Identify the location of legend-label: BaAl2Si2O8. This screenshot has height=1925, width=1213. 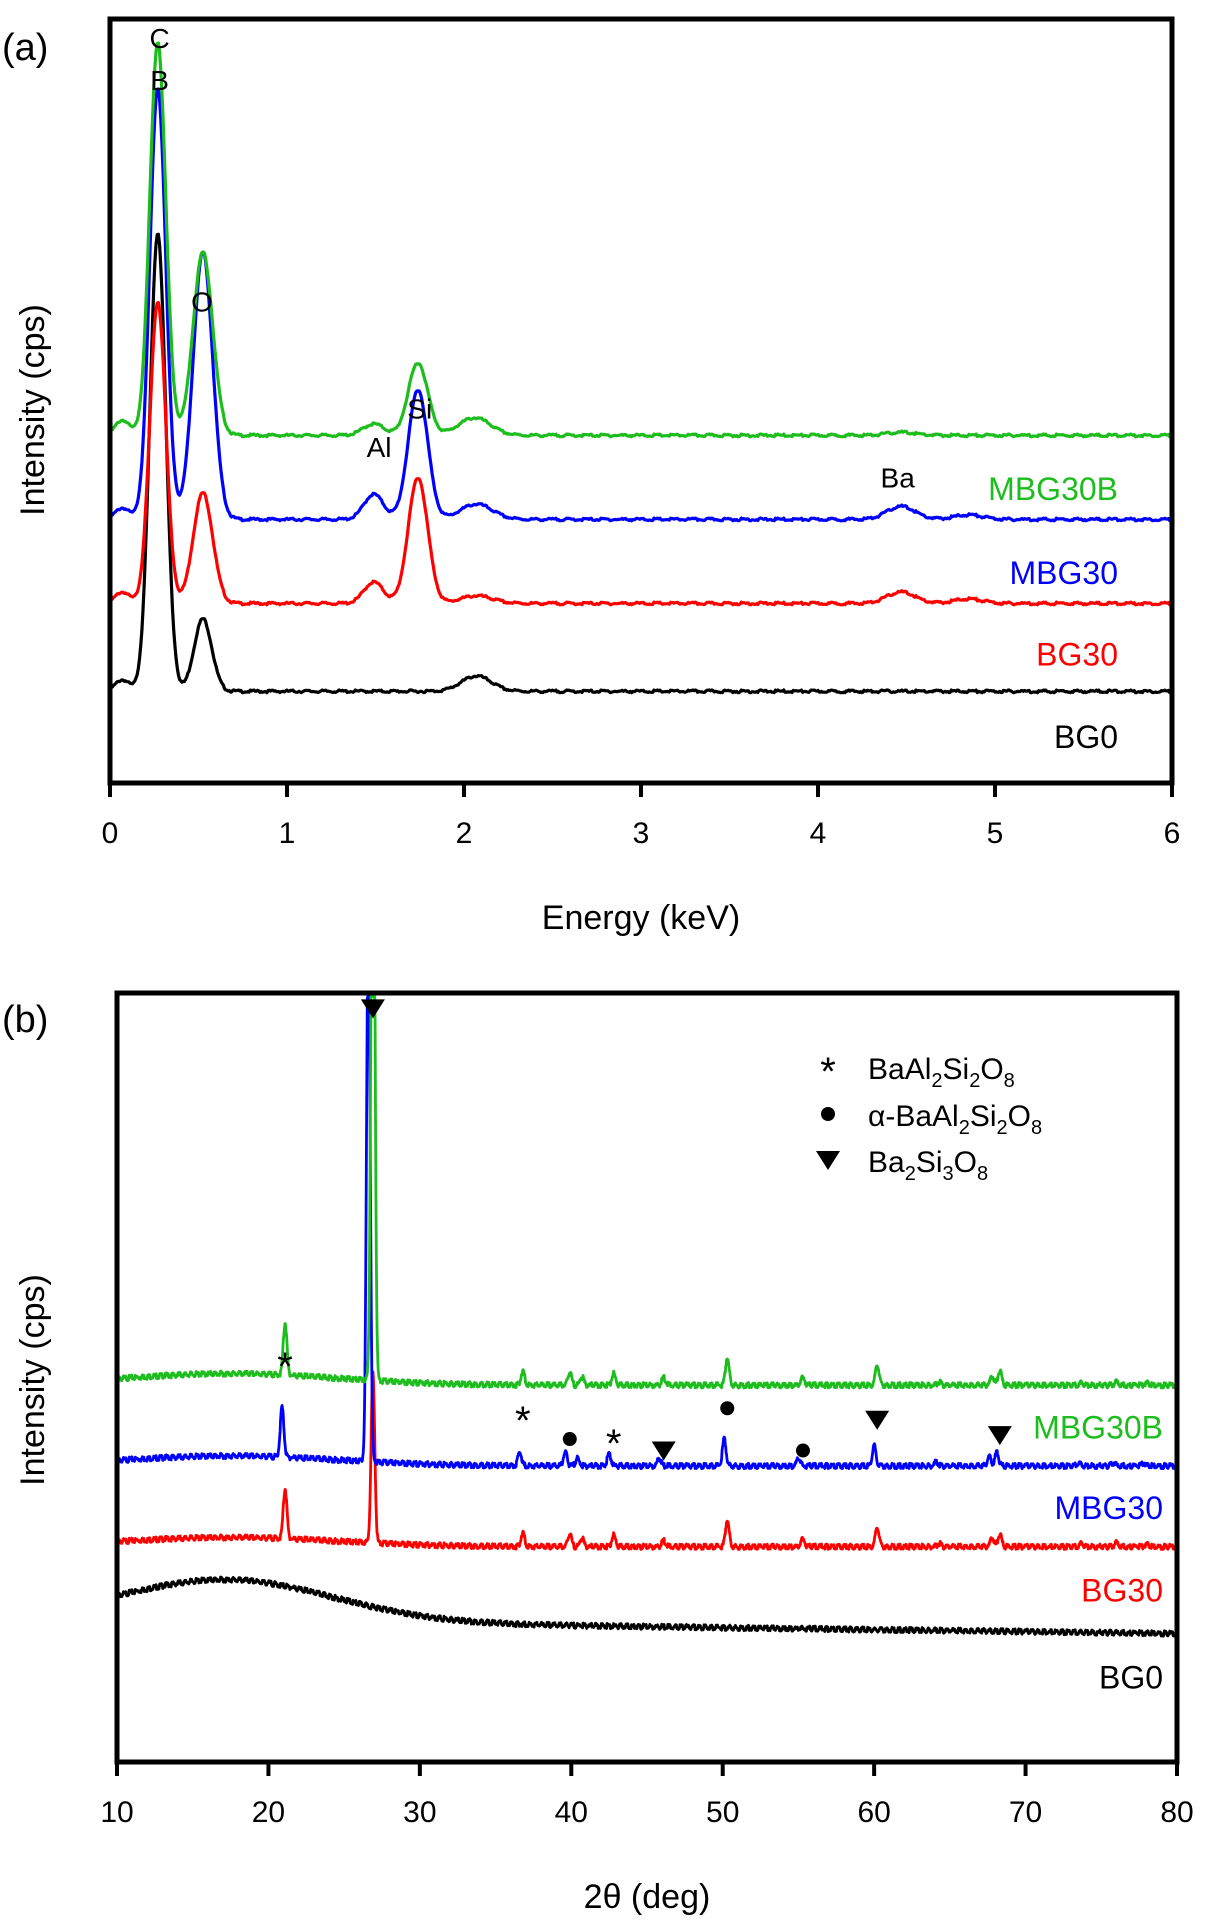
(941, 1072).